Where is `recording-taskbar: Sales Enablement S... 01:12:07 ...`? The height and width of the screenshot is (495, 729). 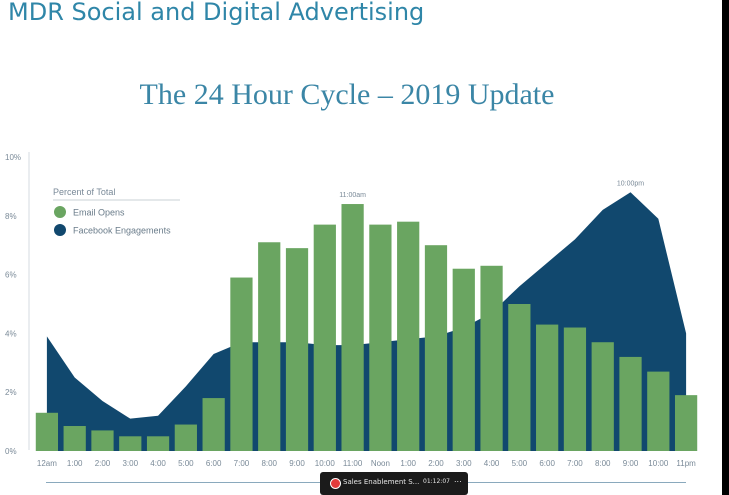 recording-taskbar: Sales Enablement S... 01:12:07 ... is located at coordinates (394, 483).